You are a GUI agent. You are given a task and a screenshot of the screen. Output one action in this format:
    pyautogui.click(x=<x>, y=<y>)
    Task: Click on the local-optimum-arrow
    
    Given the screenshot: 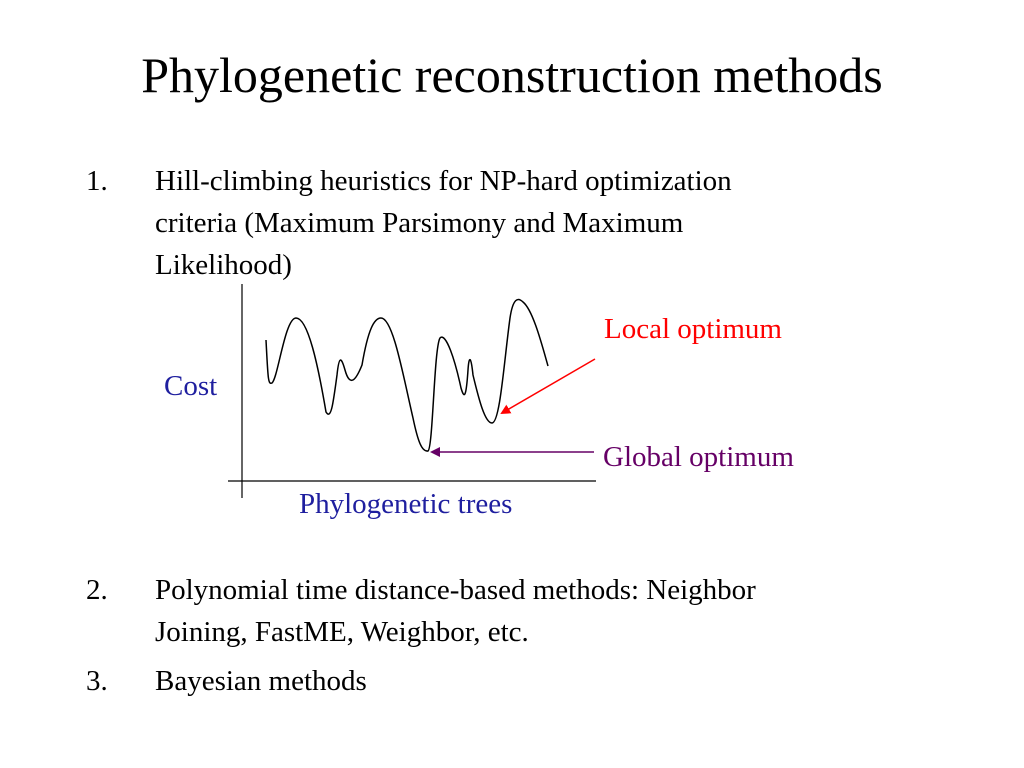 What is the action you would take?
    pyautogui.click(x=548, y=386)
    